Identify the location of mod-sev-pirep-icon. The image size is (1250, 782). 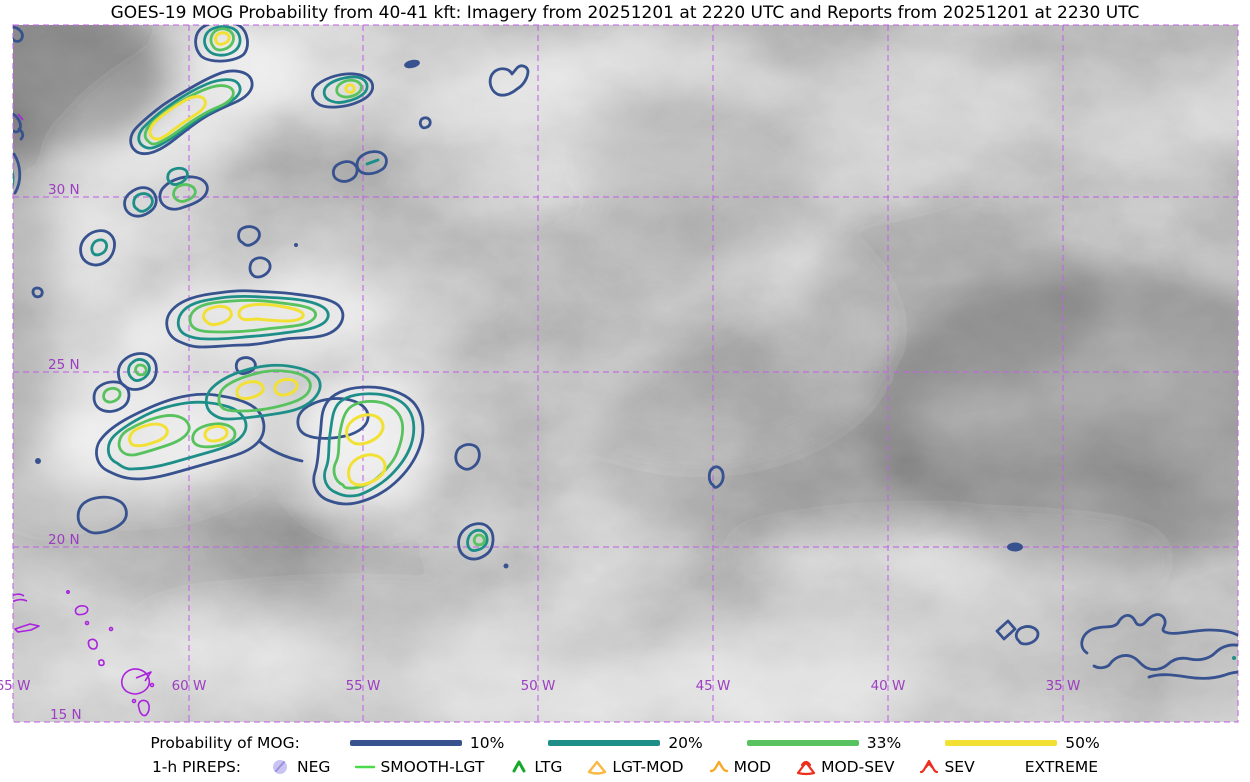
(806, 768).